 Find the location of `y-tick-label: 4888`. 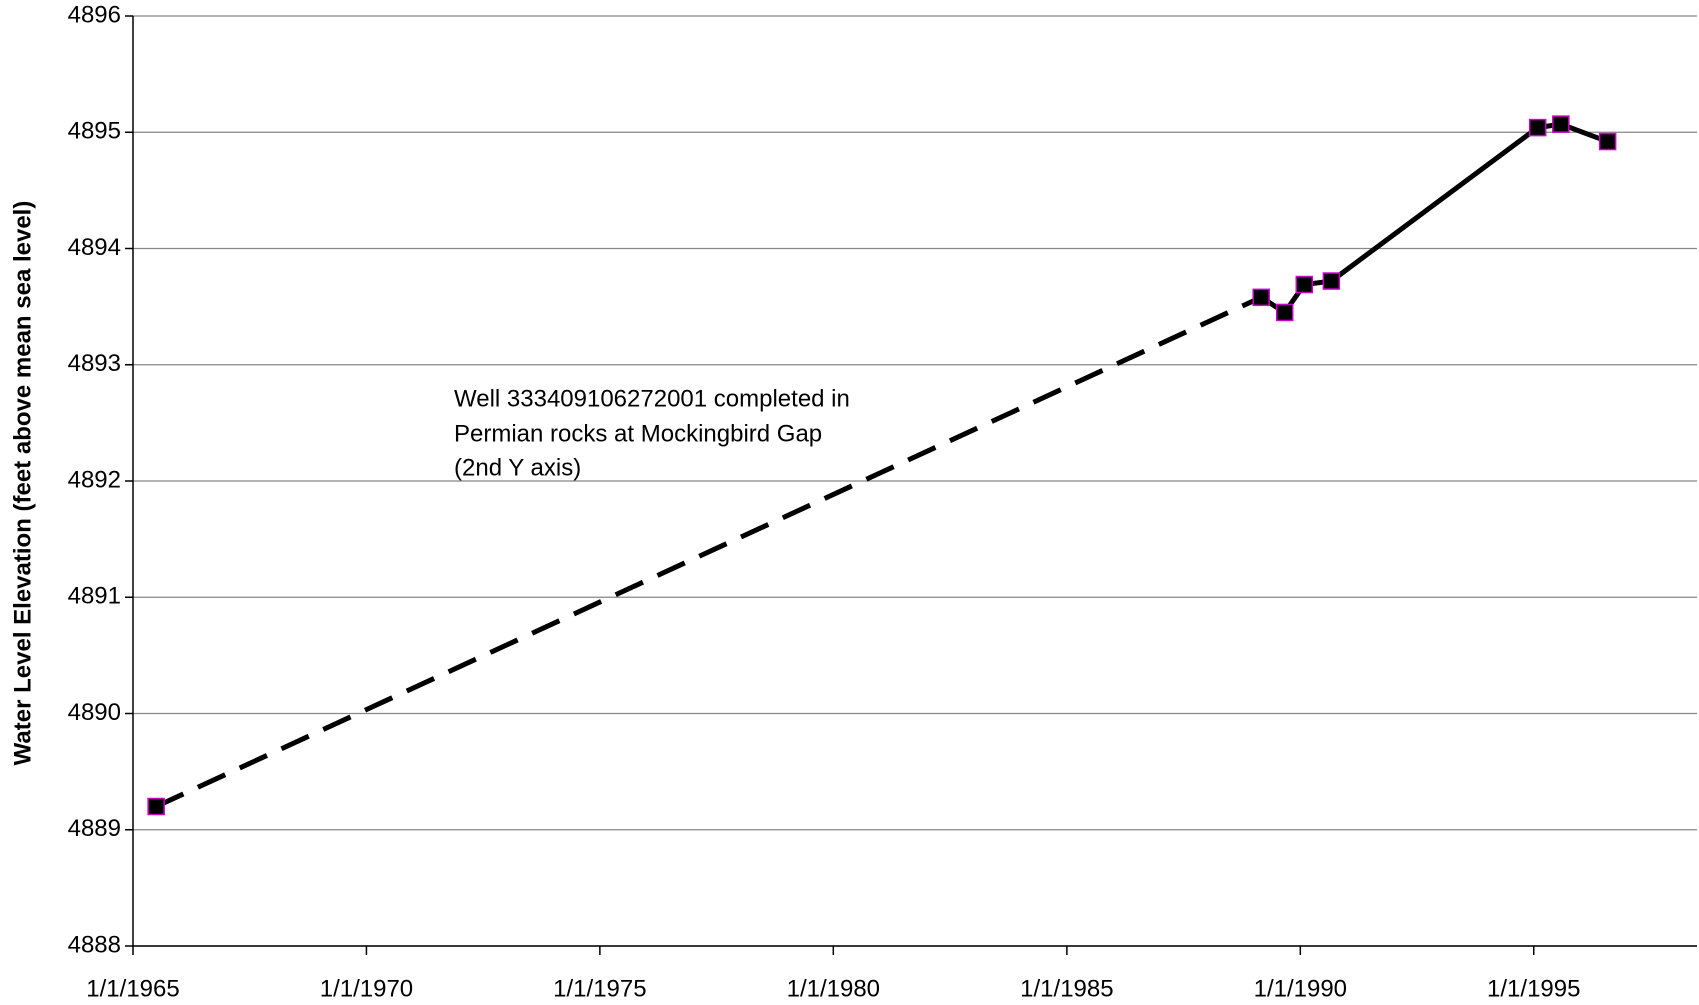

y-tick-label: 4888 is located at coordinates (94, 944).